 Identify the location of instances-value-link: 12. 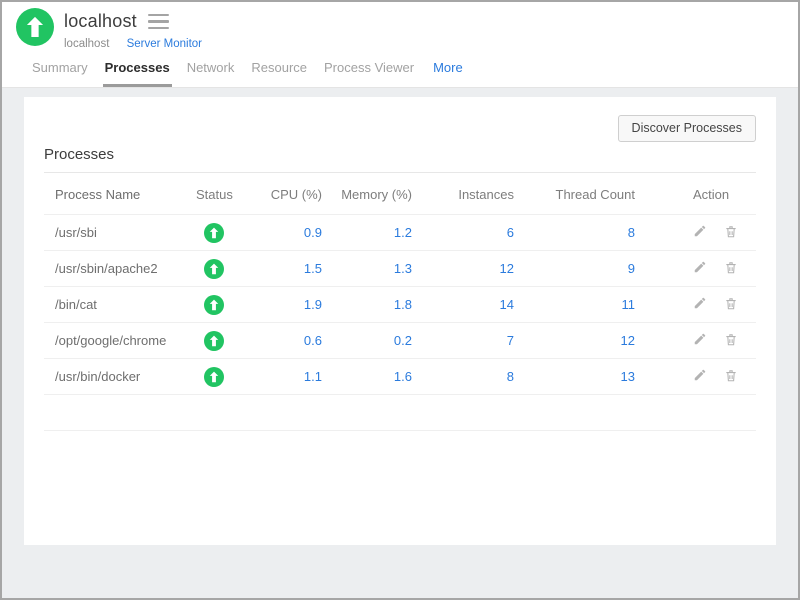
(506, 268).